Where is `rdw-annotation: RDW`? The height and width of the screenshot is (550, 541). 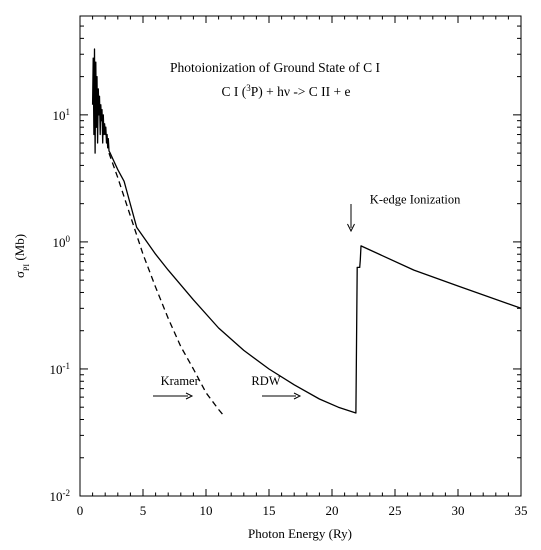 rdw-annotation: RDW is located at coordinates (265, 381).